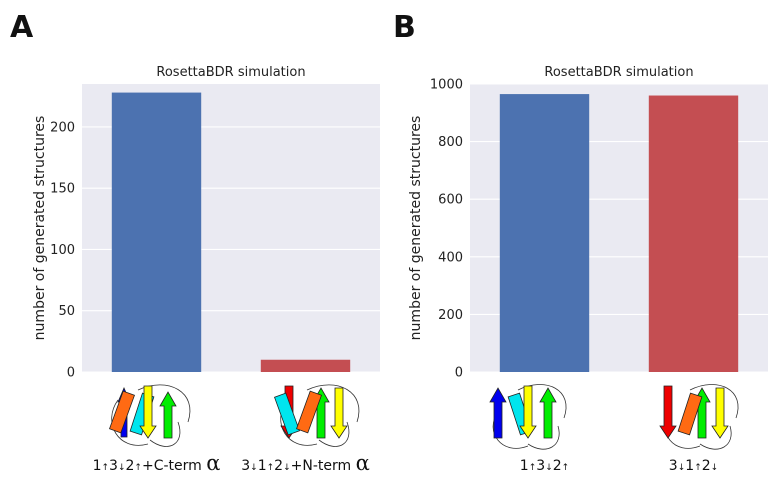 The image size is (773, 486). What do you see at coordinates (544, 466) in the screenshot?
I see `category-label-1: 1↑3↓2↑` at bounding box center [544, 466].